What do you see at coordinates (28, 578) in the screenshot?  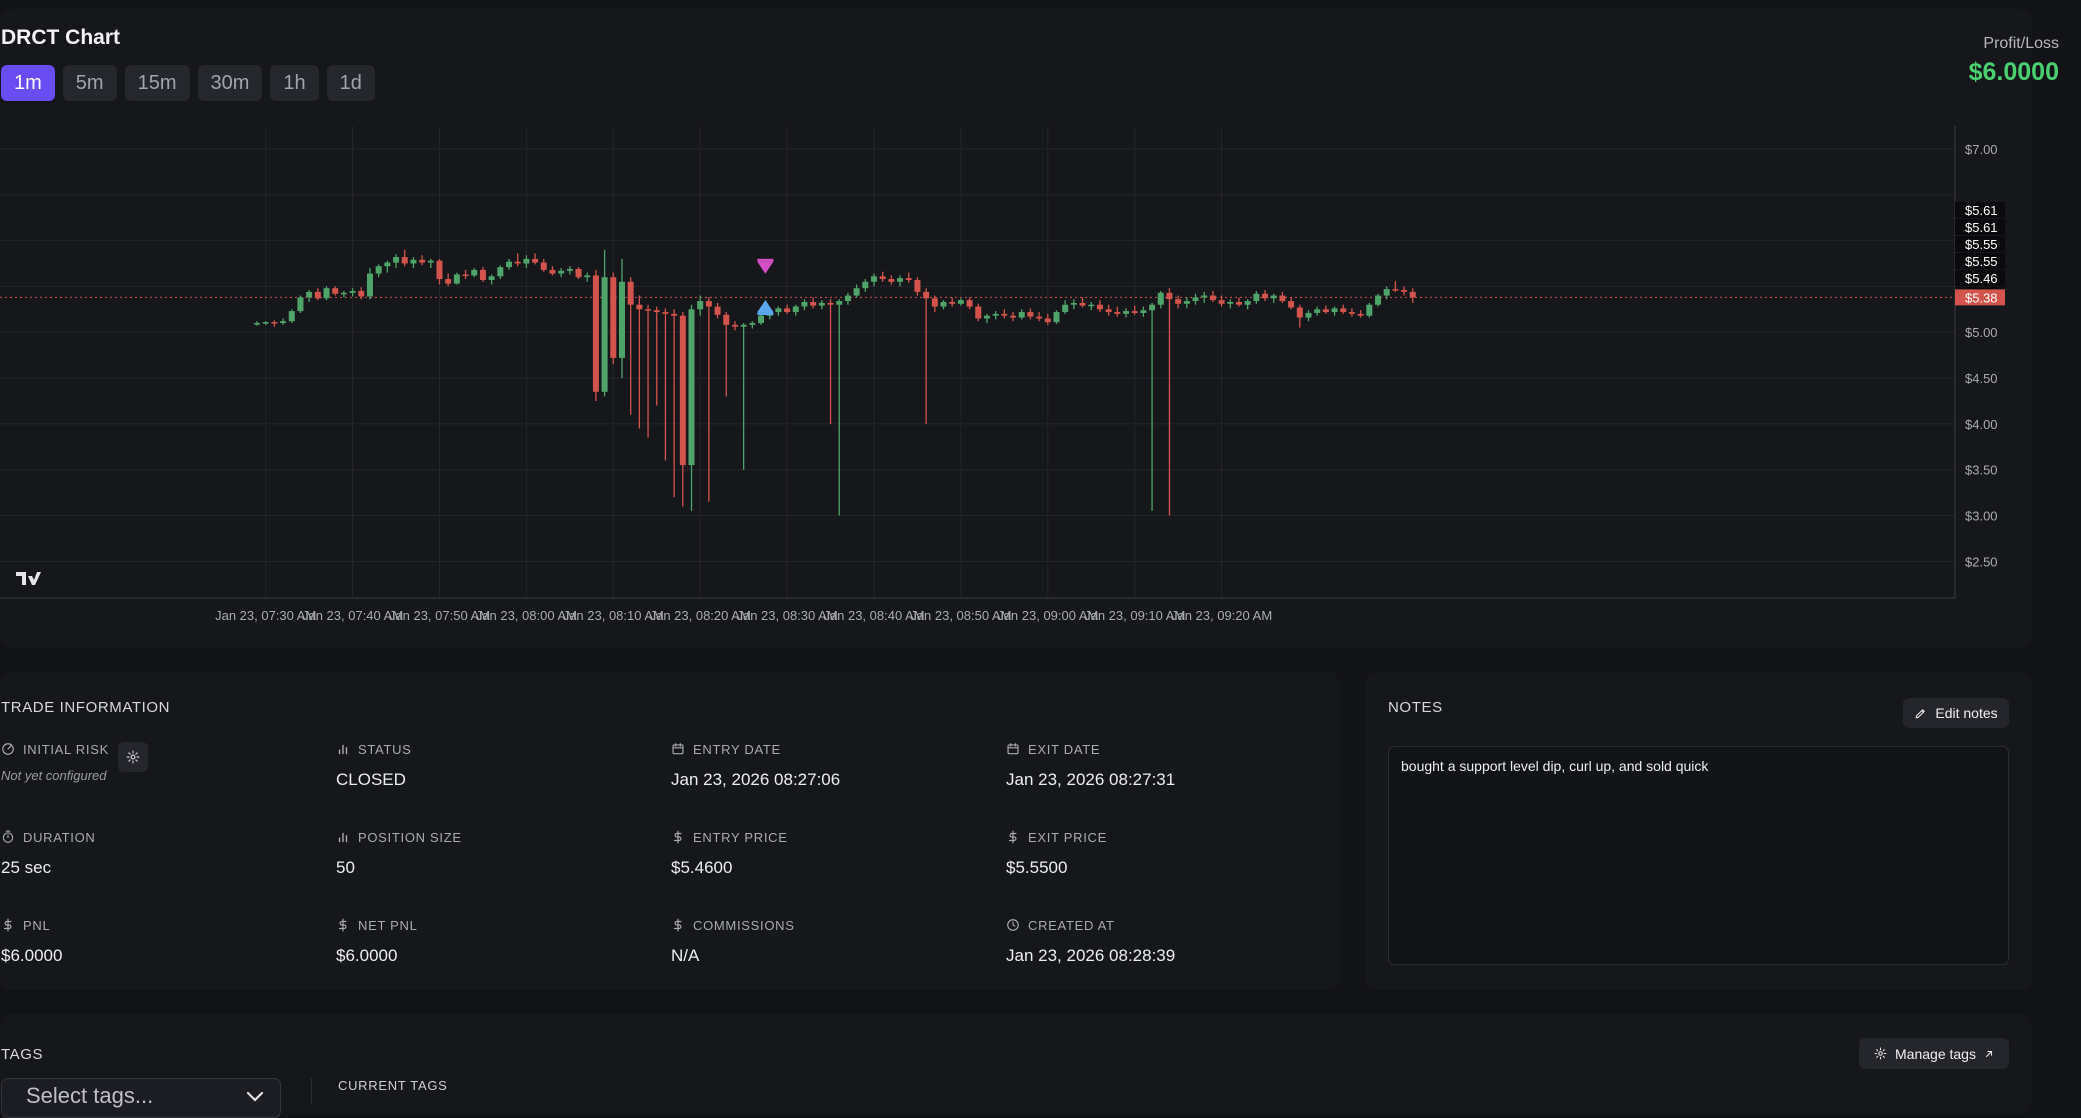 I see `tradingview-logo-icon` at bounding box center [28, 578].